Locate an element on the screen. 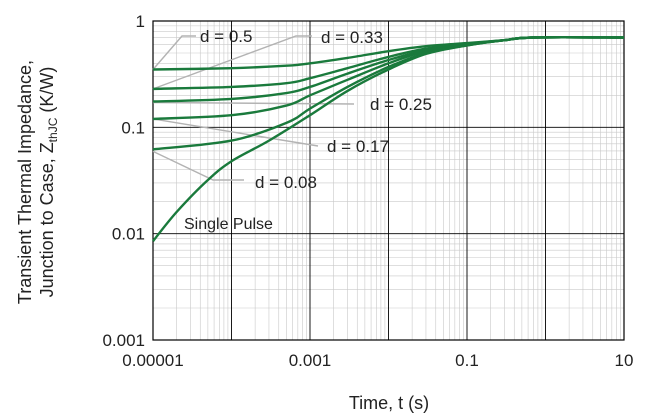 This screenshot has width=654, height=420. annotation-label: d = 0.33 is located at coordinates (352, 37).